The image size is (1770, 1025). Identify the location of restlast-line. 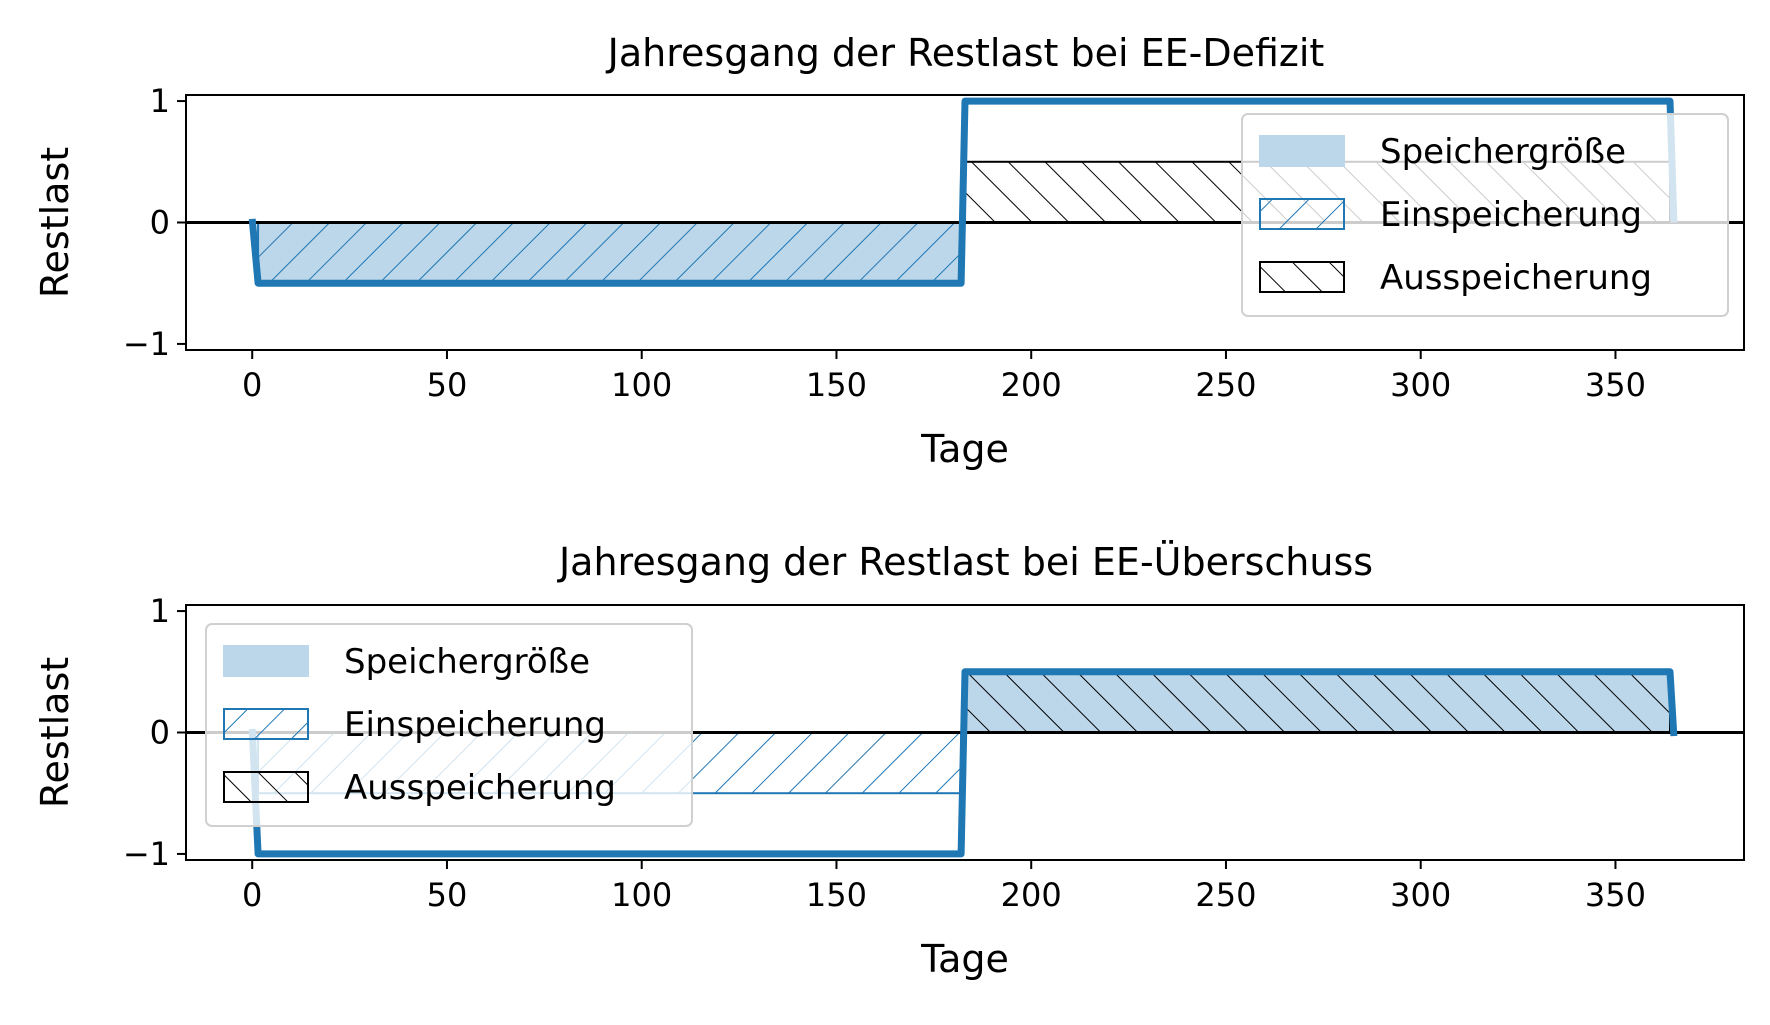
(963, 763).